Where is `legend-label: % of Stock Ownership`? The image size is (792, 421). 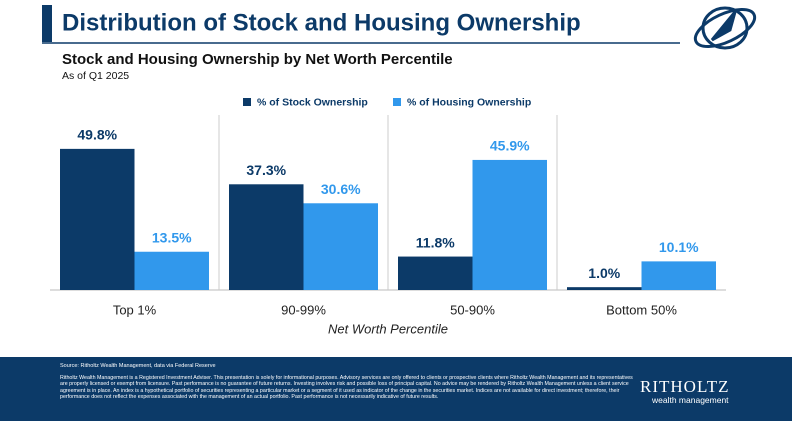
legend-label: % of Stock Ownership is located at coordinates (312, 102).